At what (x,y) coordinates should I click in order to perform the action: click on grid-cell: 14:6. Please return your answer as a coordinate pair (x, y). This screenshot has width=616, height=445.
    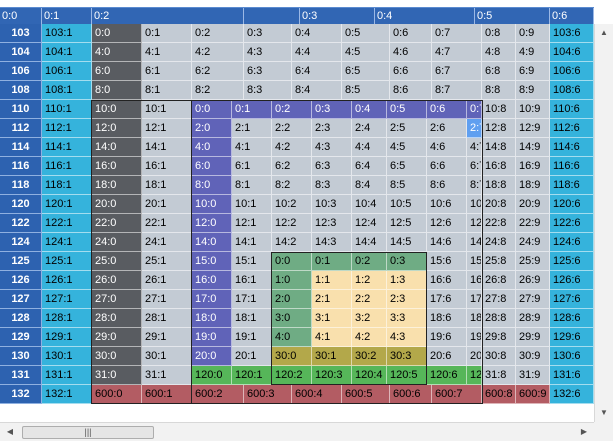
    Looking at the image, I should click on (447, 242).